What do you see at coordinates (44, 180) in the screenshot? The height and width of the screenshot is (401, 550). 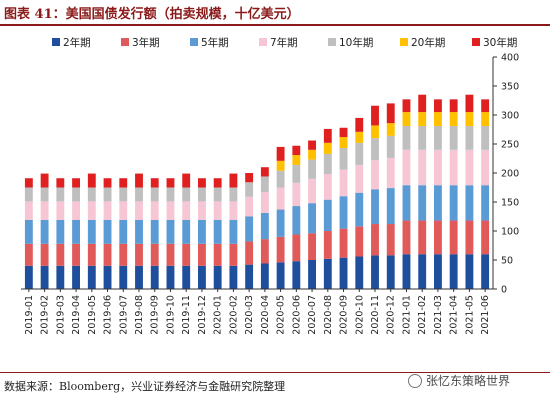 I see `bar-segment-2019-02-s6` at bounding box center [44, 180].